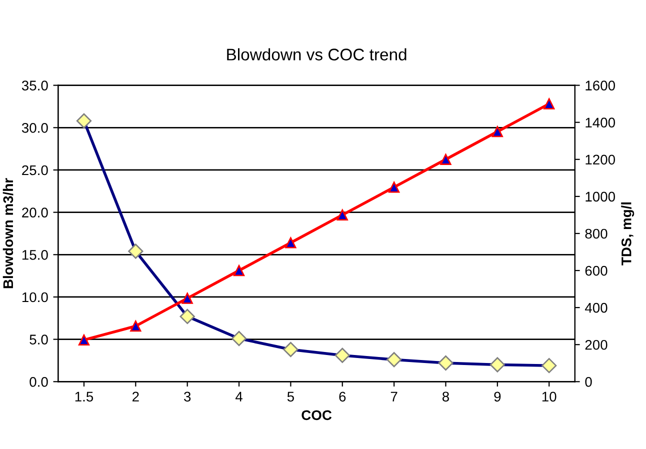 This screenshot has height=449, width=646. I want to click on x-tick-label: 10, so click(549, 397).